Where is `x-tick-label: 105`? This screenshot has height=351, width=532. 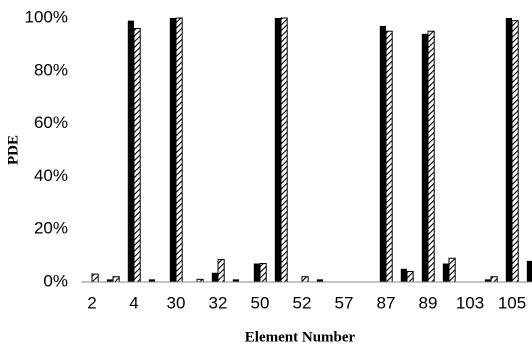
x-tick-label: 105 is located at coordinates (512, 302).